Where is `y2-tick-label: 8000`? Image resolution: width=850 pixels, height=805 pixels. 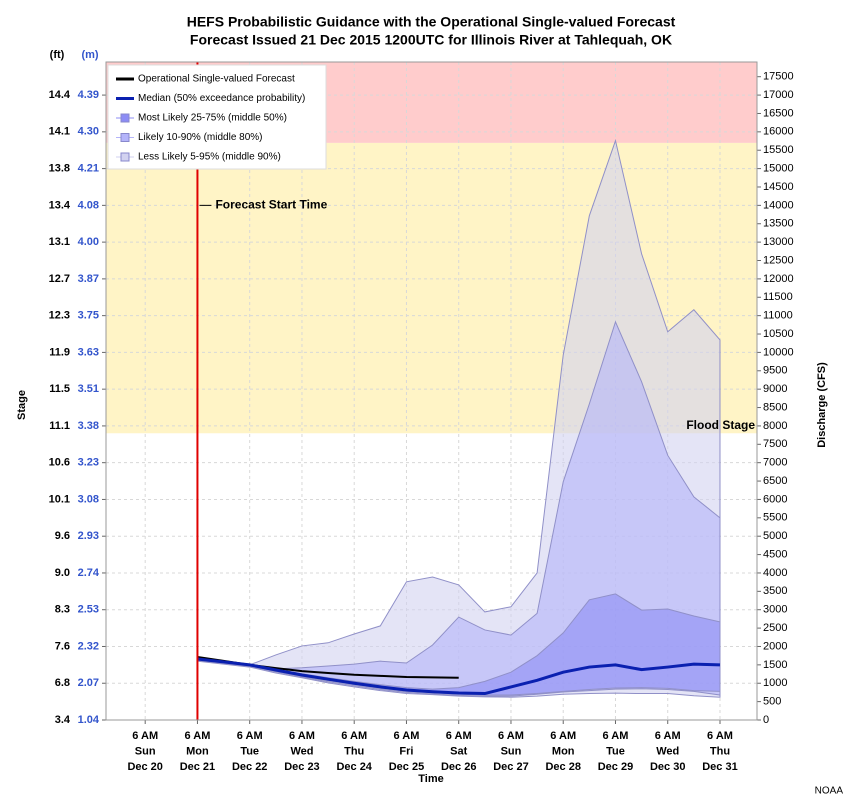
y2-tick-label: 8000 is located at coordinates (775, 426).